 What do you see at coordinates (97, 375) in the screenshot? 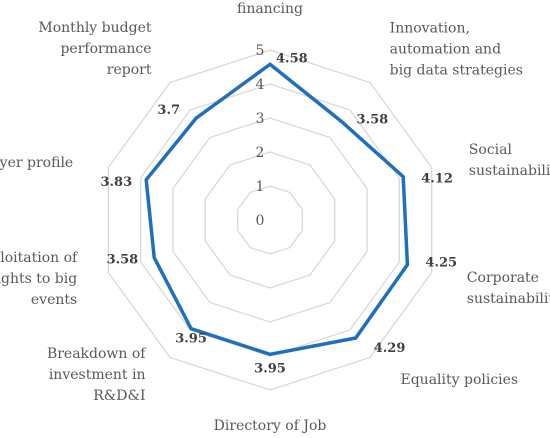
I see `category-label: Breakdown of investment in R&D&I` at bounding box center [97, 375].